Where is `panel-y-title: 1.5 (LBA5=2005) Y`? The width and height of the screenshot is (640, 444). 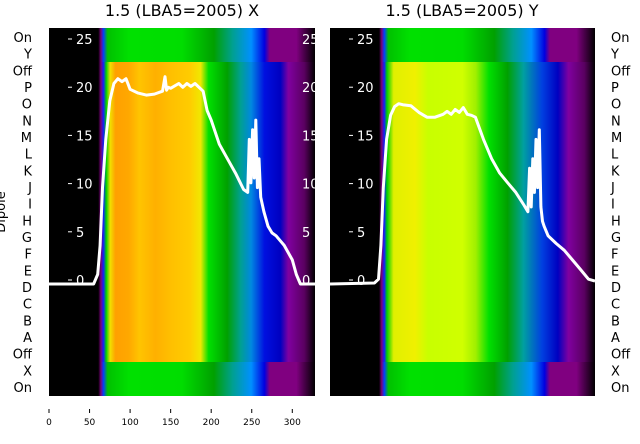
panel-y-title: 1.5 (LBA5=2005) Y is located at coordinates (461, 10).